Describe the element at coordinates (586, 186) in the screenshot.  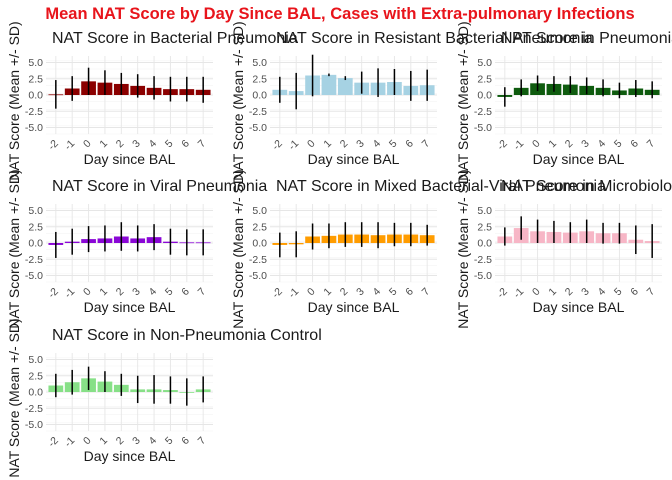
I see `panel-title: NAT Score in Microbiological` at that location.